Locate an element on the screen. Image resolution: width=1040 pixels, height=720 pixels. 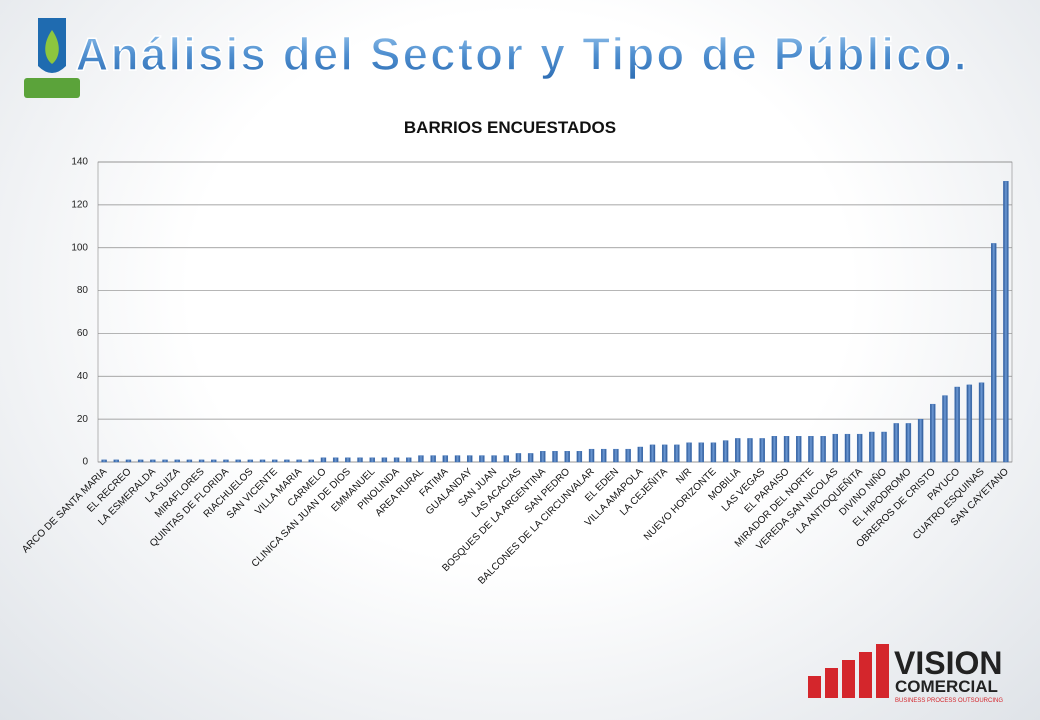
y-tick-label: 20 is located at coordinates (83, 419).